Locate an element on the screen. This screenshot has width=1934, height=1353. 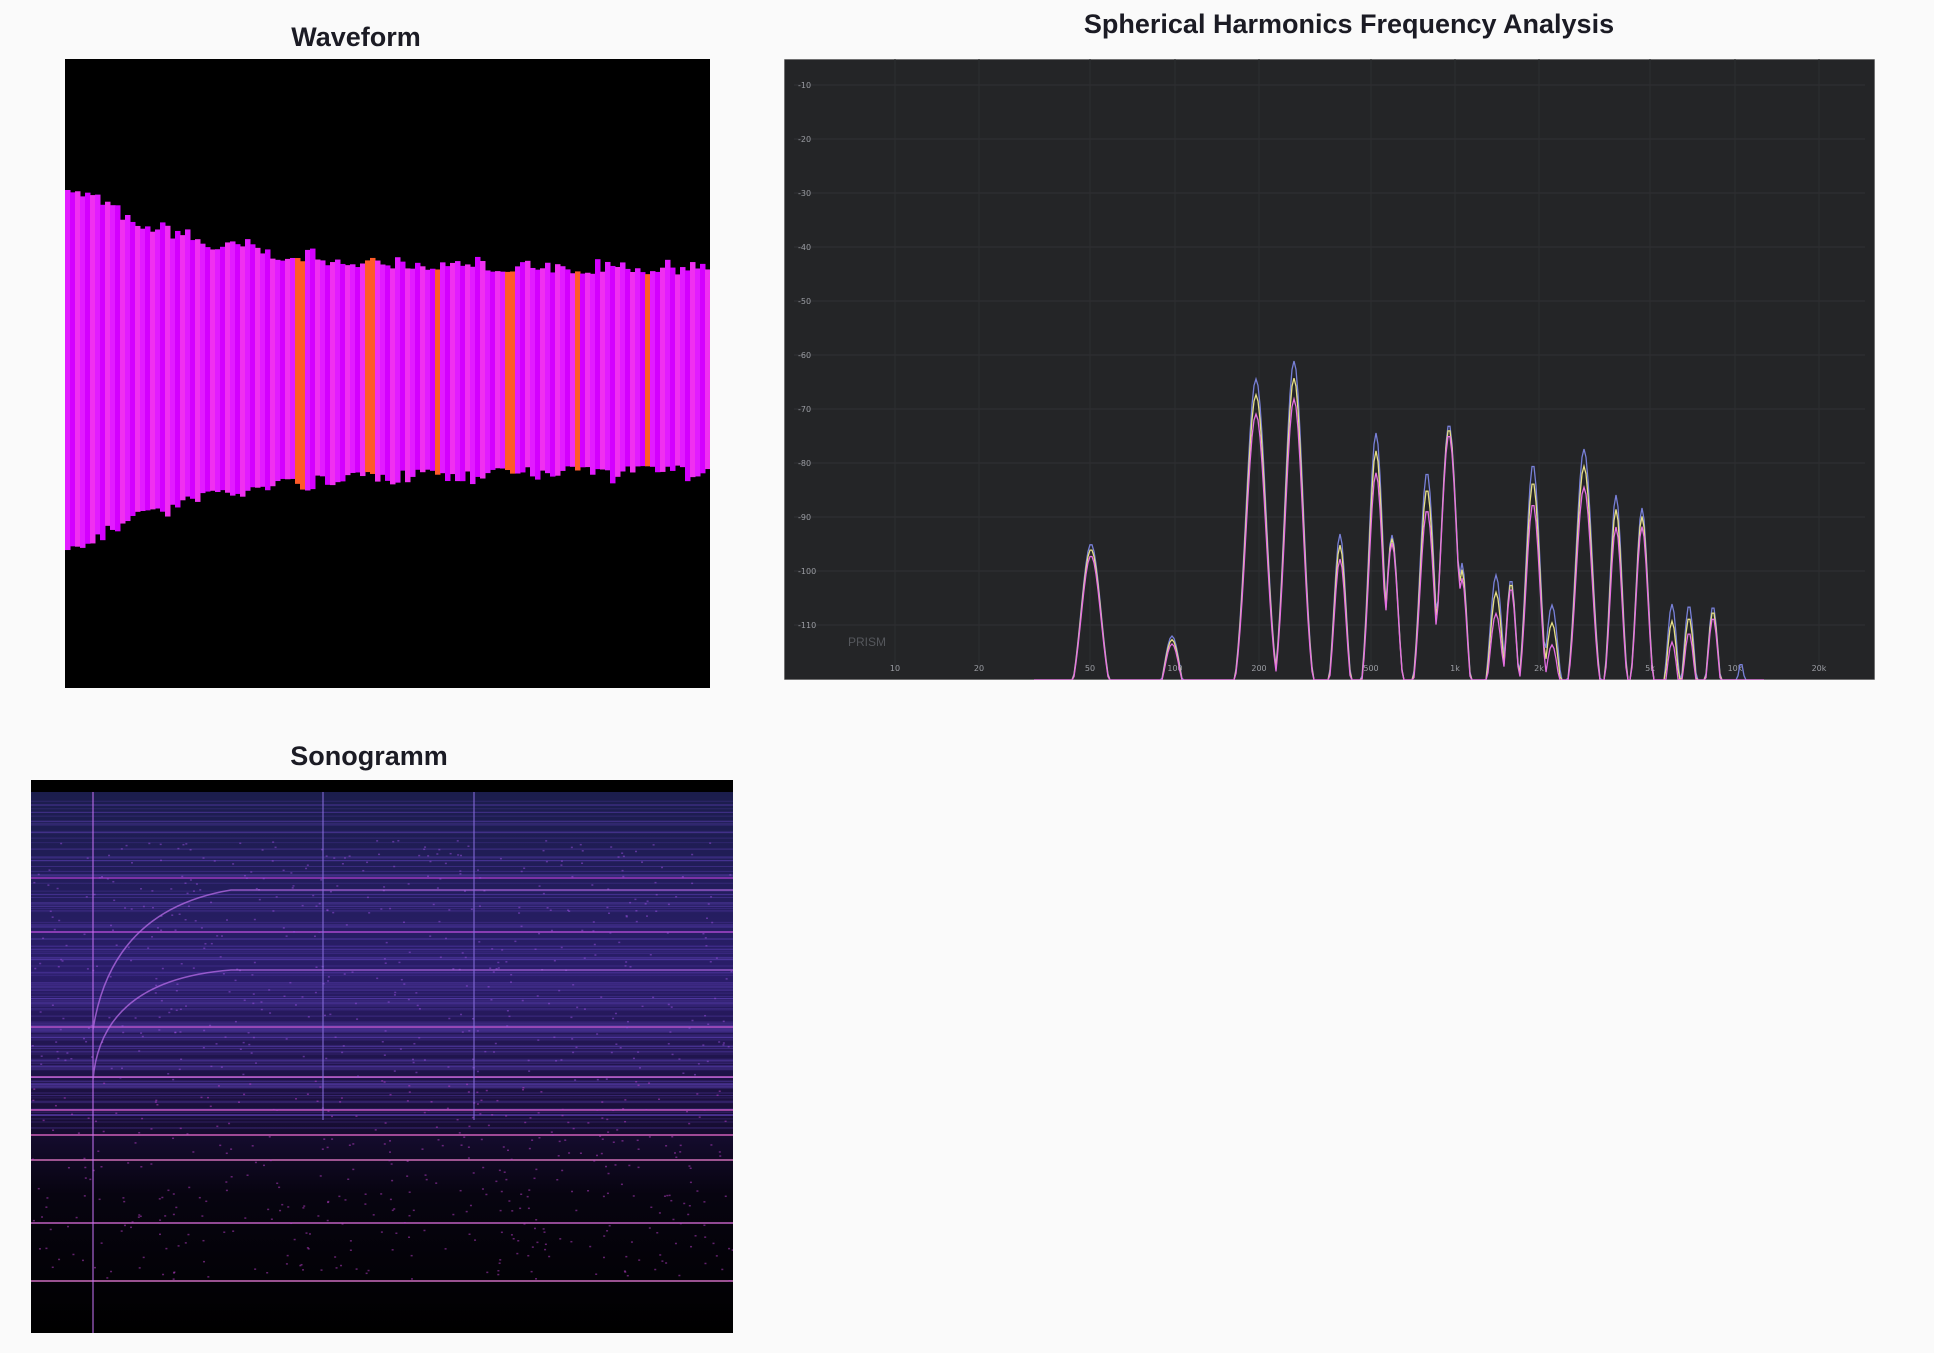
x-tick-label: 5k is located at coordinates (1650, 668).